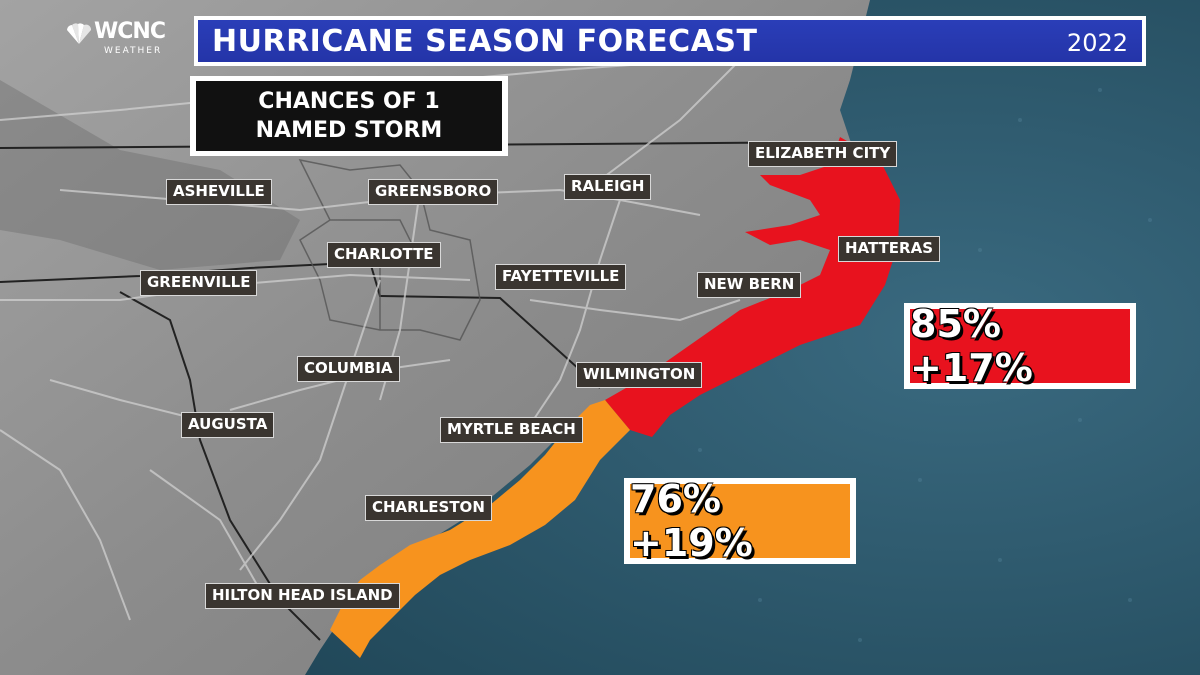  What do you see at coordinates (823, 154) in the screenshot?
I see `city-label-elizabeth-city: ELIZABETH CITY` at bounding box center [823, 154].